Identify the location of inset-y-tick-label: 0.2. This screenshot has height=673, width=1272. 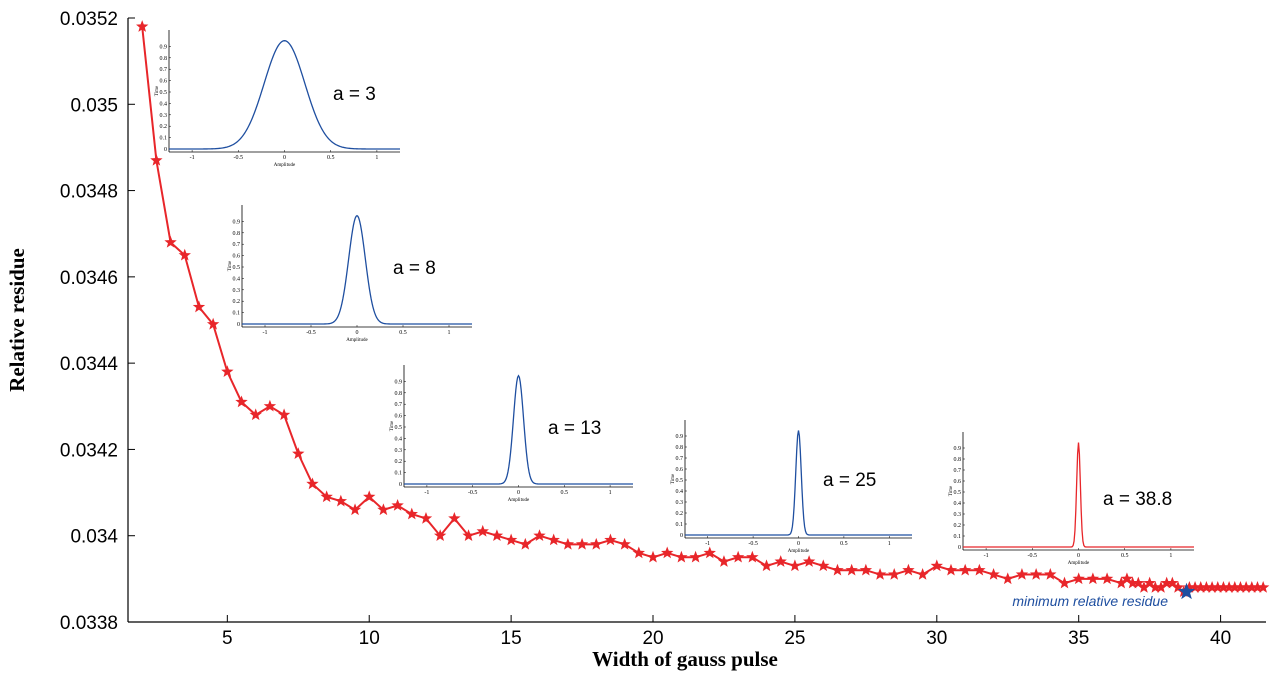
(164, 127).